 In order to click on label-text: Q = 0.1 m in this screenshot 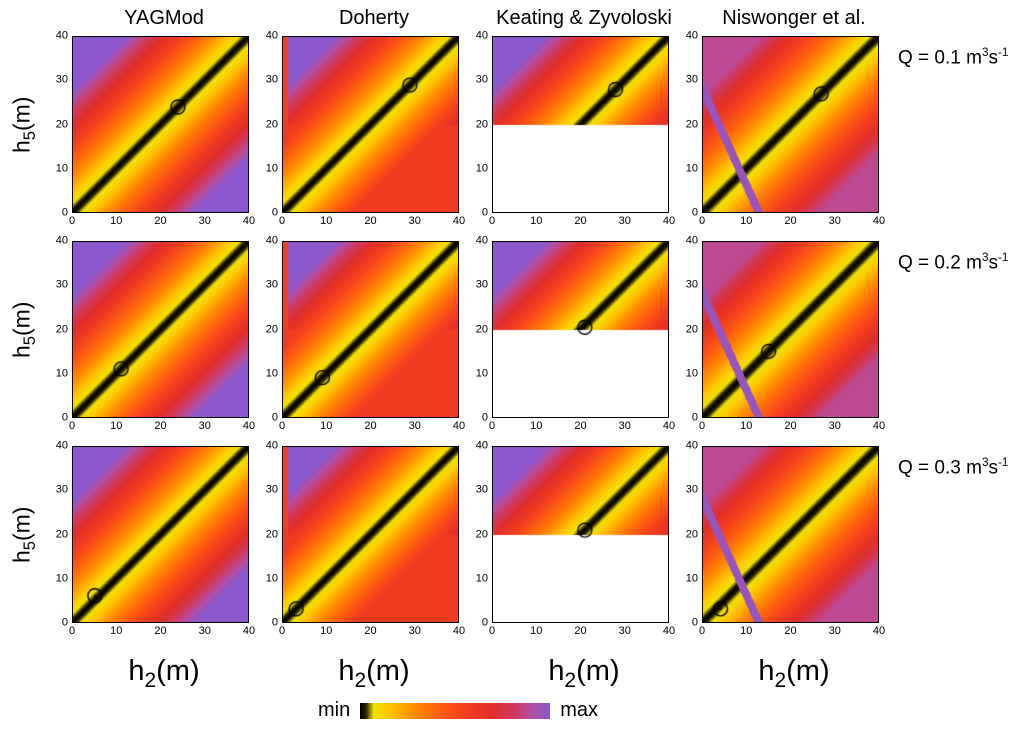, I will do `click(940, 58)`.